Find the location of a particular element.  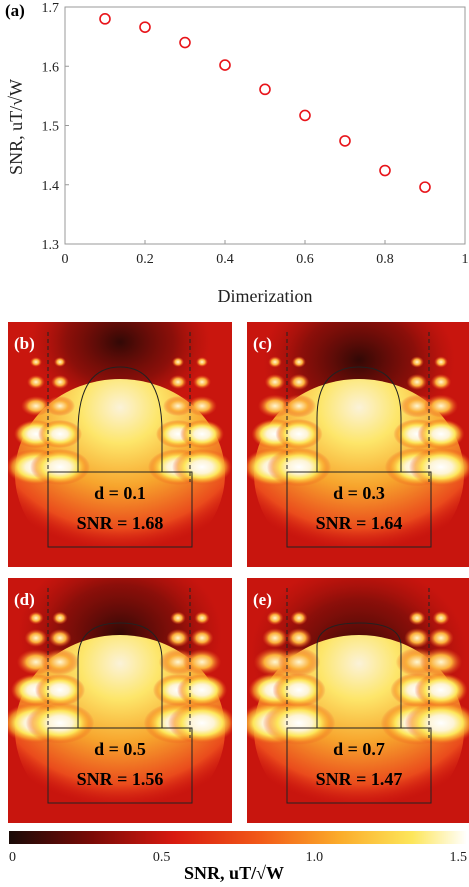

x-tick-label: 0 is located at coordinates (65, 259).